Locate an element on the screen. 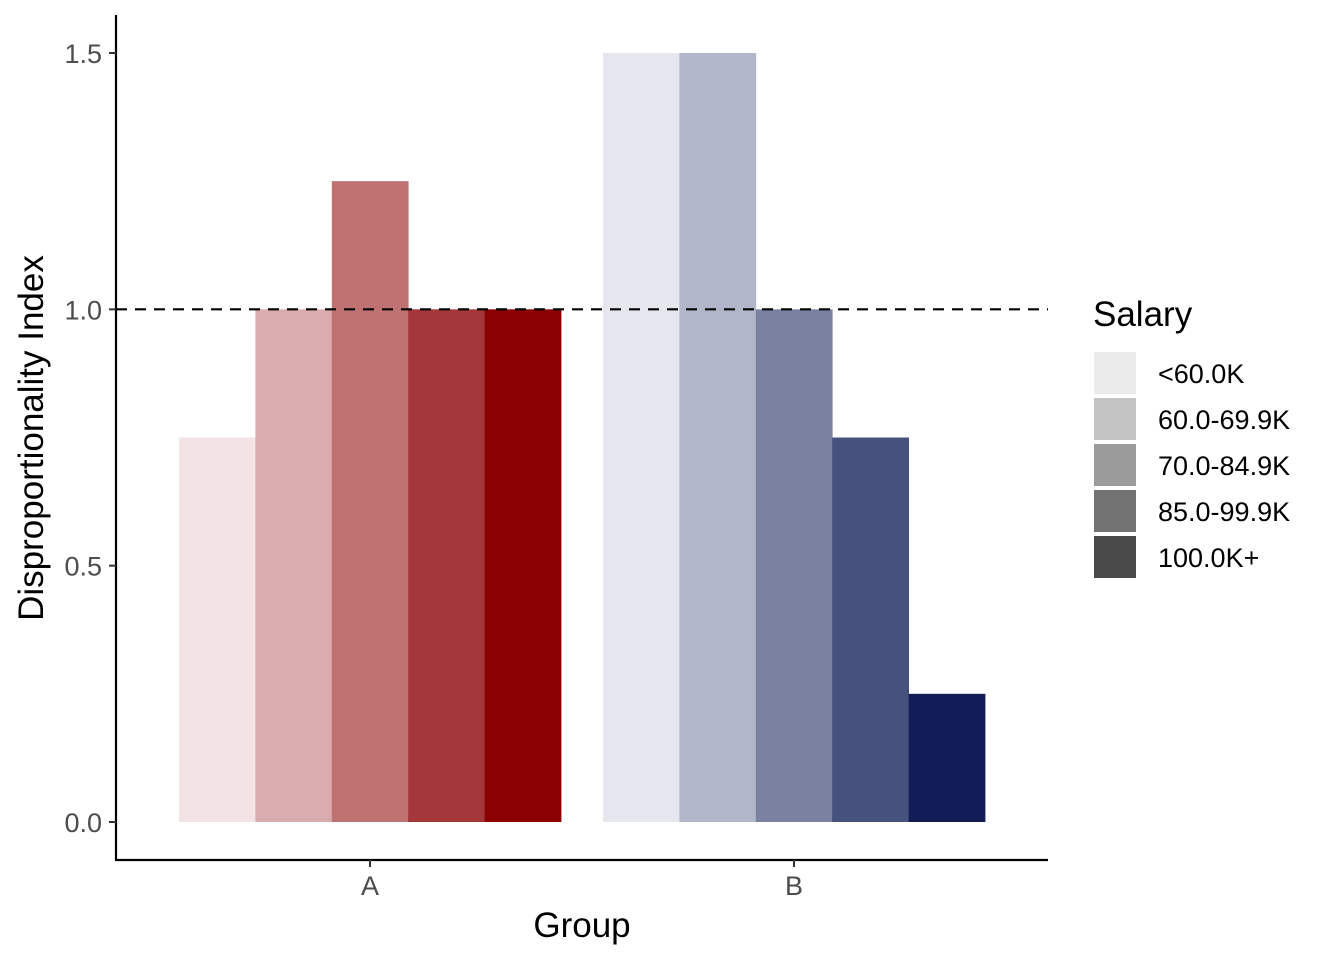 The height and width of the screenshot is (960, 1344). legend-label: <60.0K is located at coordinates (1201, 374).